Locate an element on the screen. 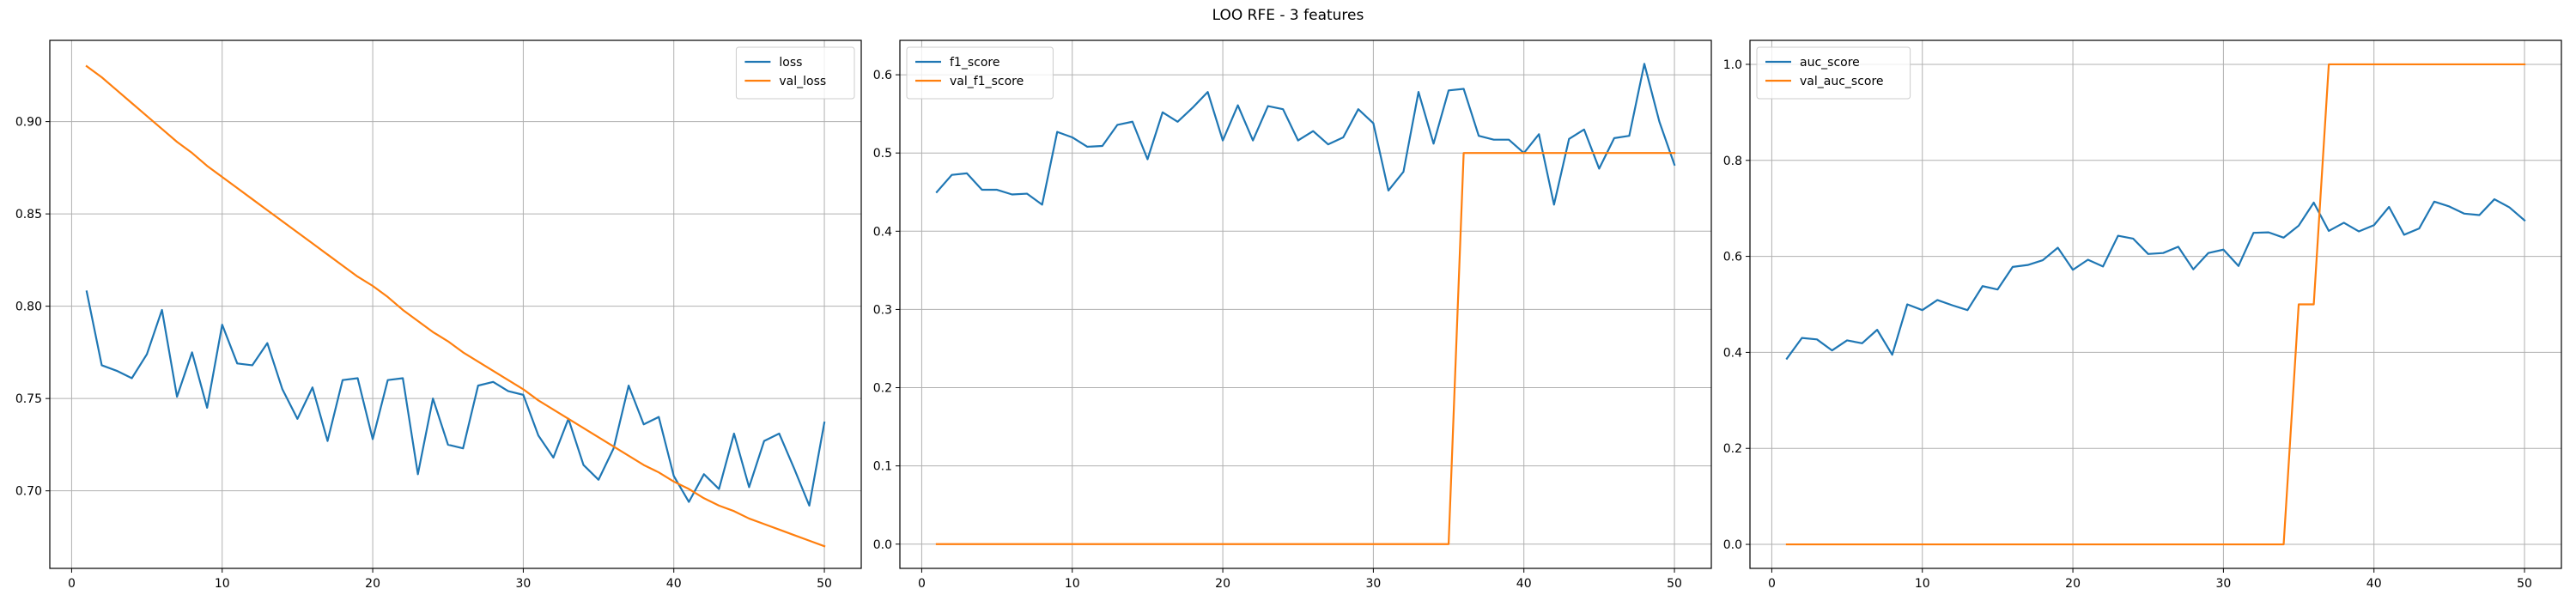  y-tick-label: 0.70 is located at coordinates (28, 492).